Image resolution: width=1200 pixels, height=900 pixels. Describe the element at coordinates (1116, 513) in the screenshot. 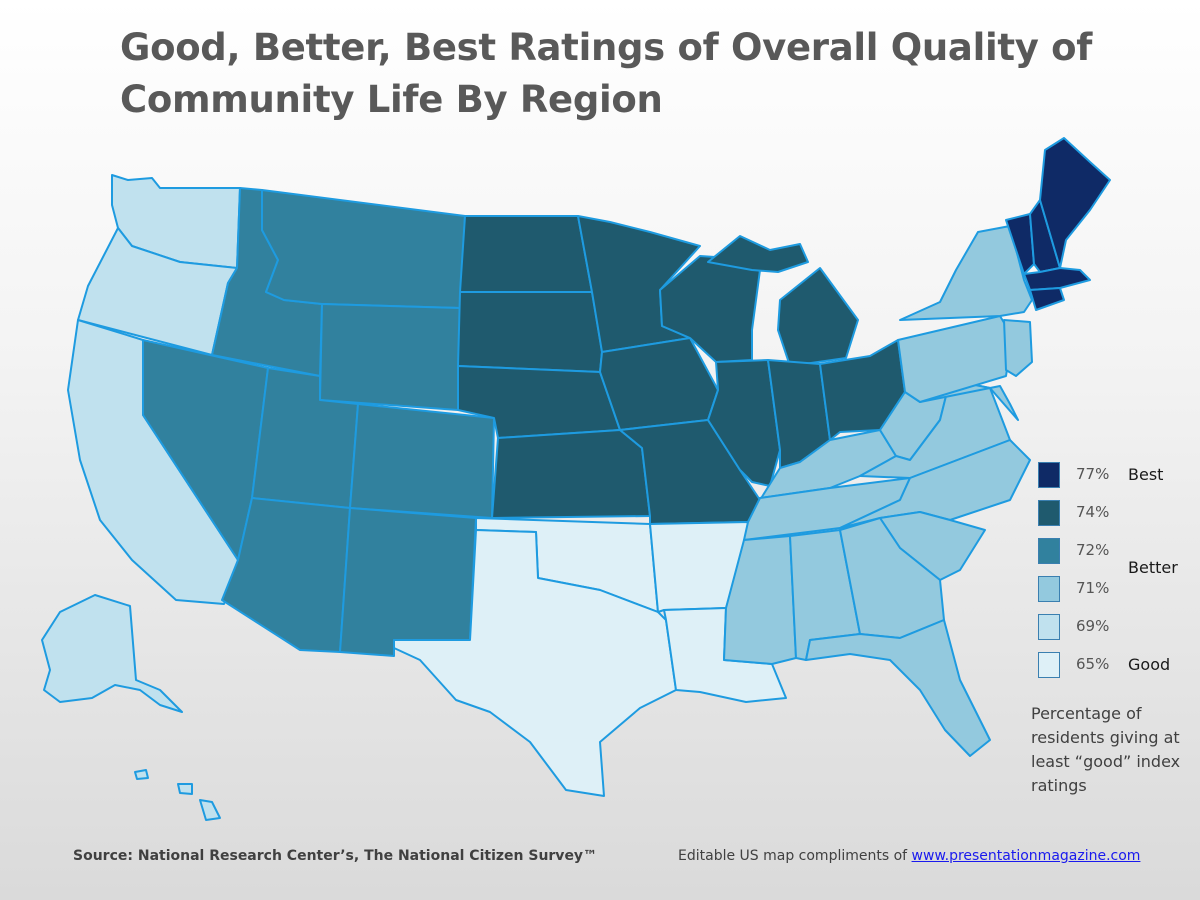

I see `legend-row: 74%` at that location.